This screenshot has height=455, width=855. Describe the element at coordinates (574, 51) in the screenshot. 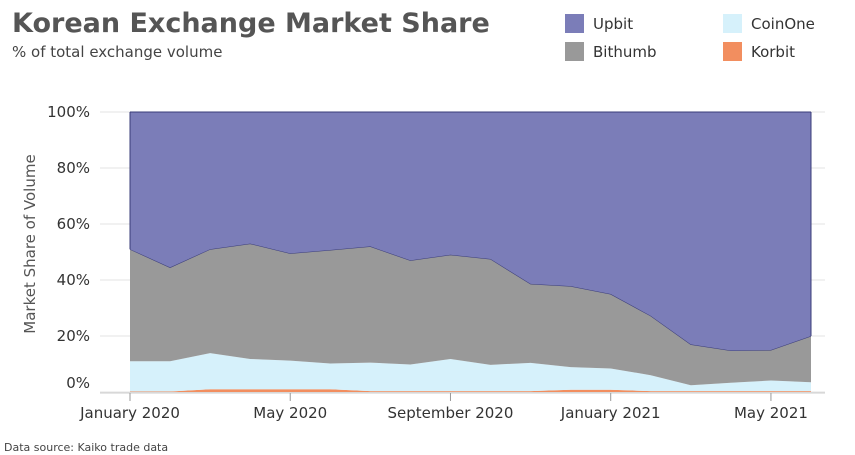

I see `legend-swatch-bithumb` at that location.